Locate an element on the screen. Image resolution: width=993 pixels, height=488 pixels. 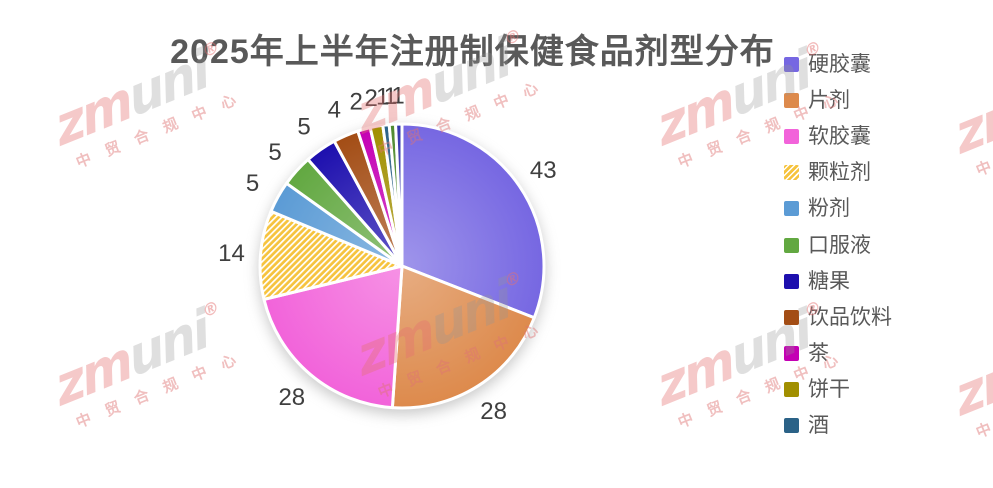
legend-label: 颗粒剂 is located at coordinates (839, 173).